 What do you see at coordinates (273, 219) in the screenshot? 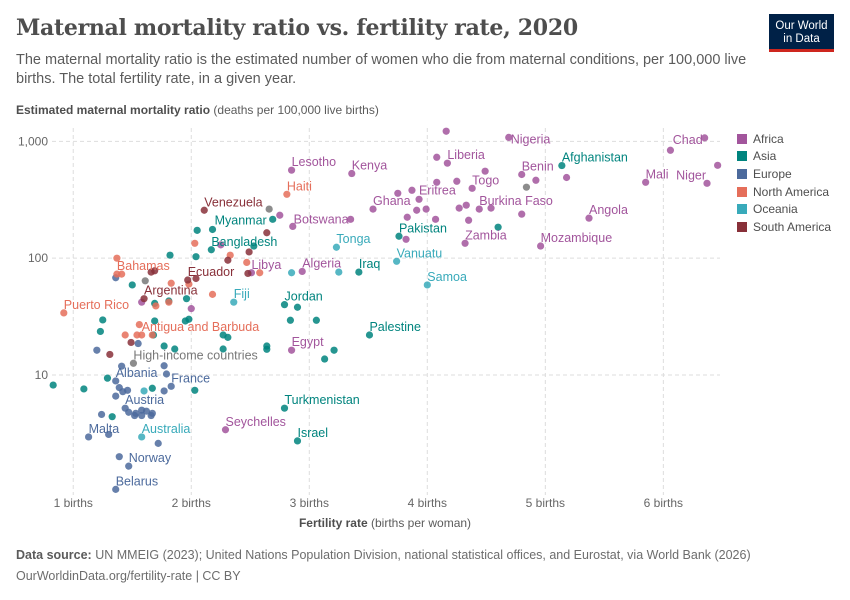
I see `data-point-myanmar` at bounding box center [273, 219].